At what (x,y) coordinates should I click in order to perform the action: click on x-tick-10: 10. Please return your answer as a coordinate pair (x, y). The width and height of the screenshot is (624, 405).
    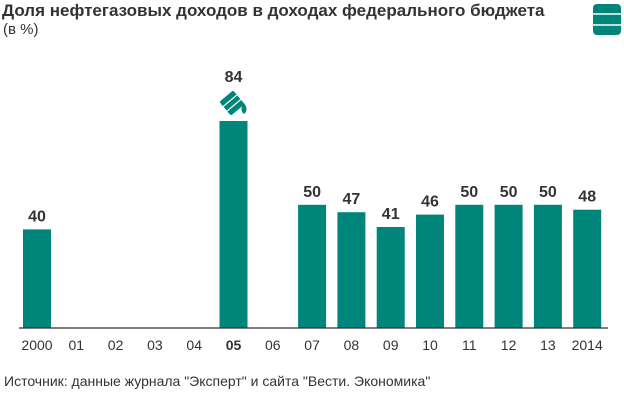
    Looking at the image, I should click on (430, 345).